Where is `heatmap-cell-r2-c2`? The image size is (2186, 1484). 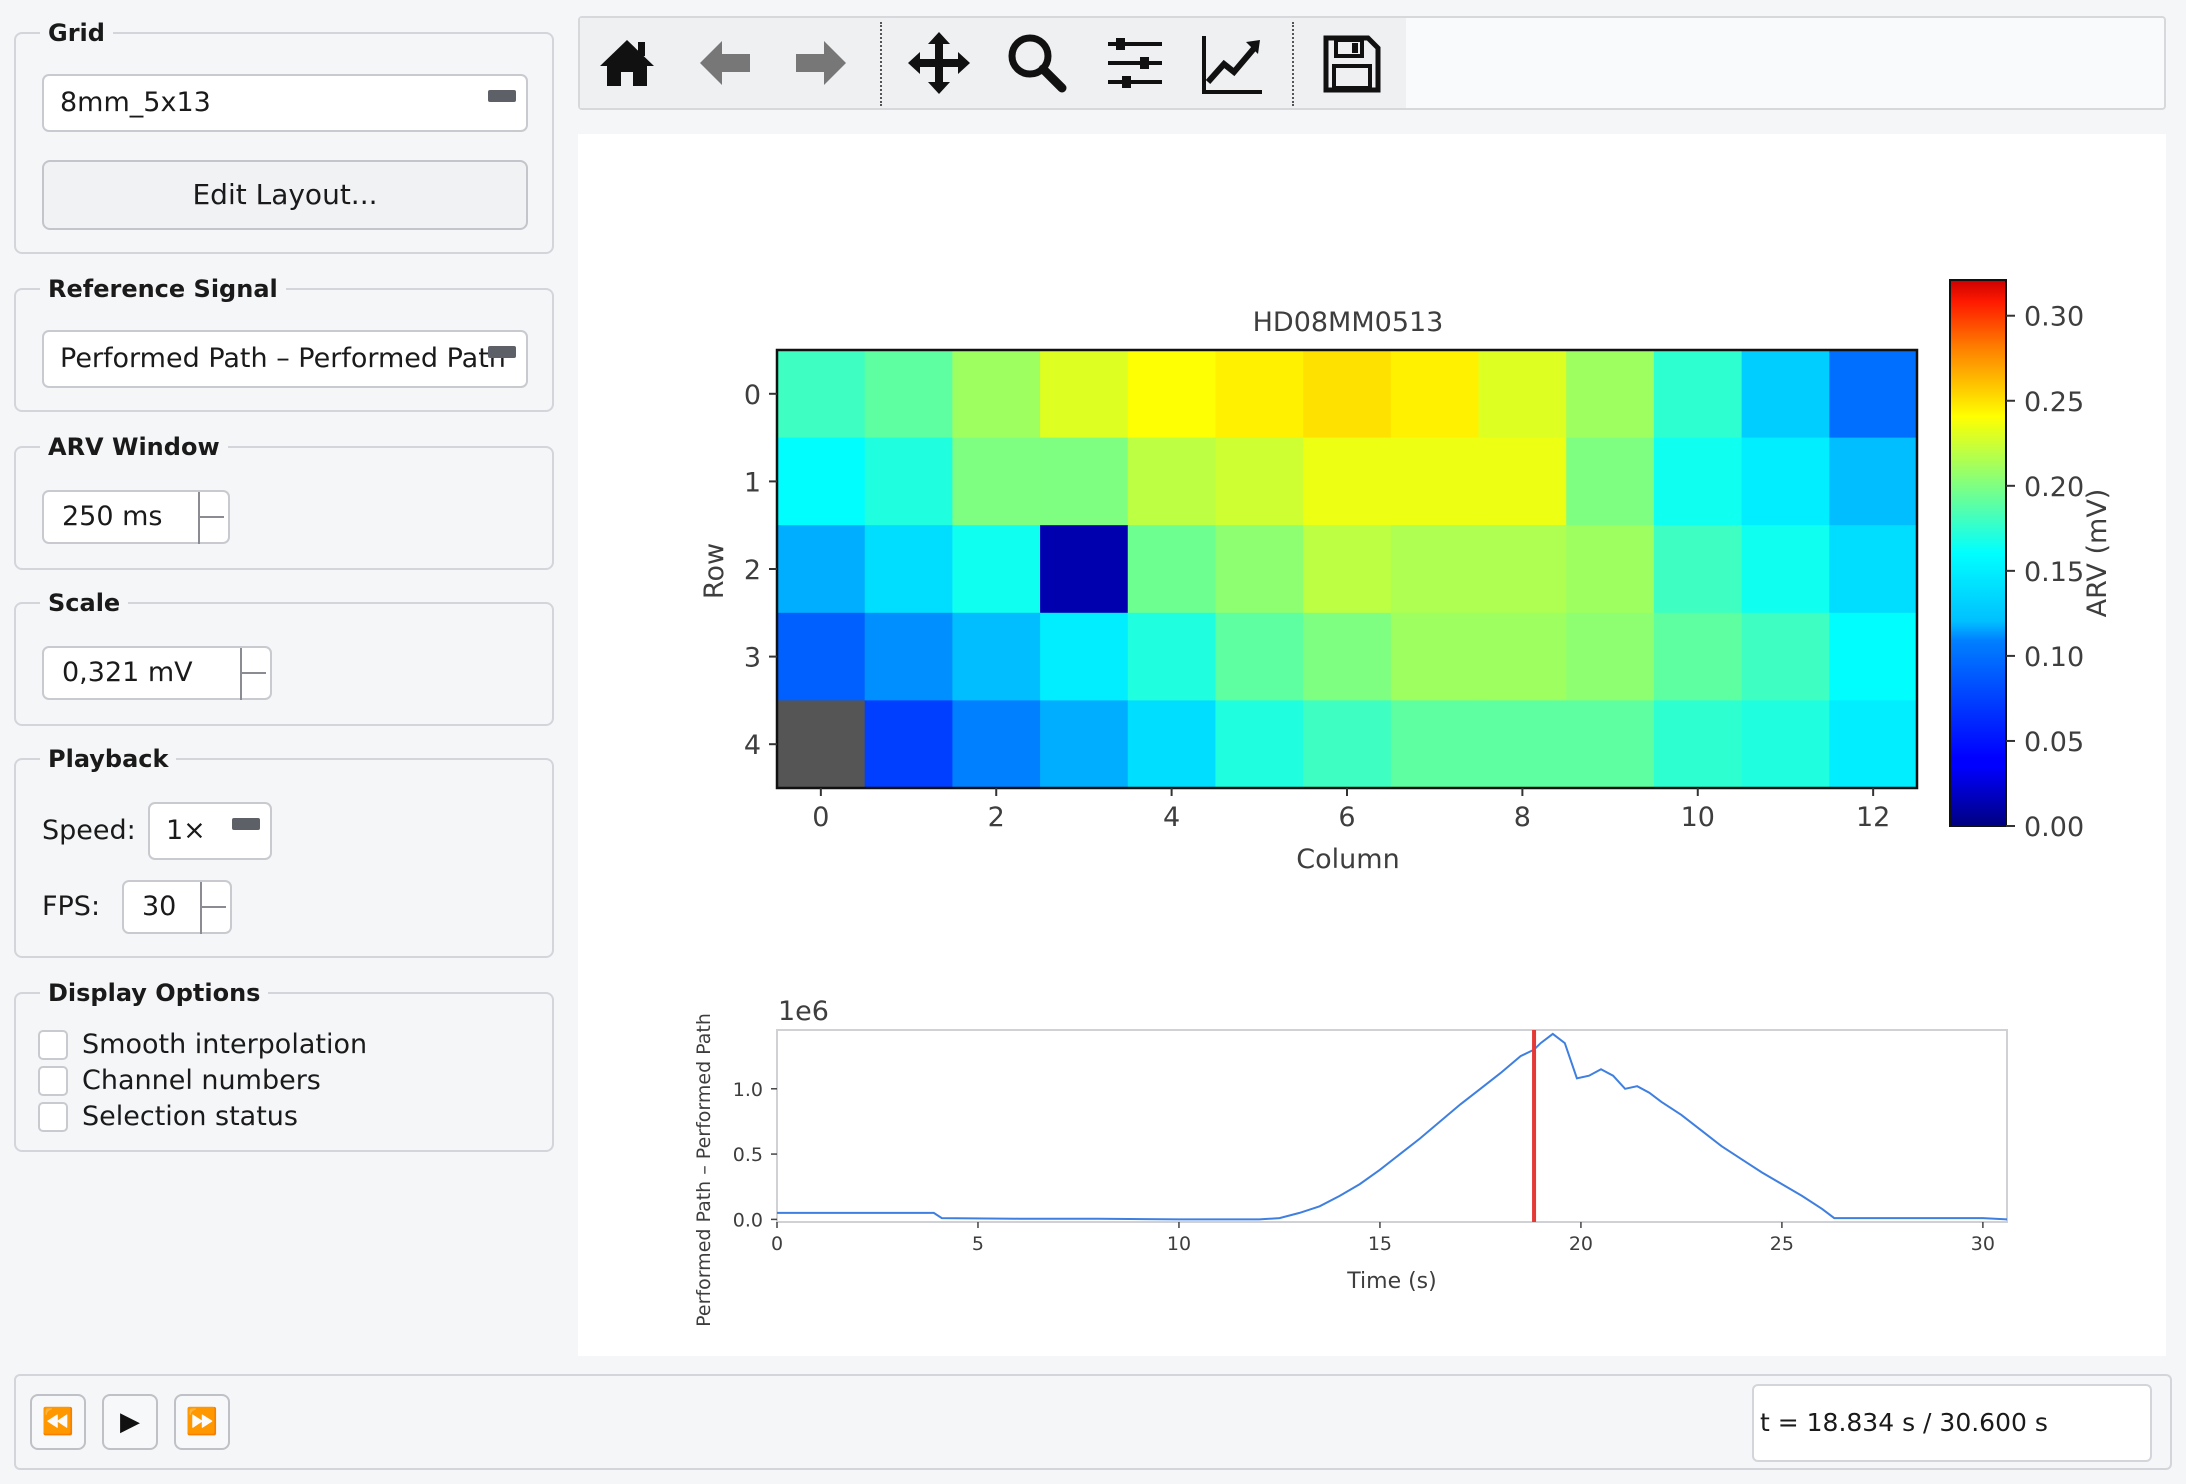 heatmap-cell-r2-c2 is located at coordinates (996, 569).